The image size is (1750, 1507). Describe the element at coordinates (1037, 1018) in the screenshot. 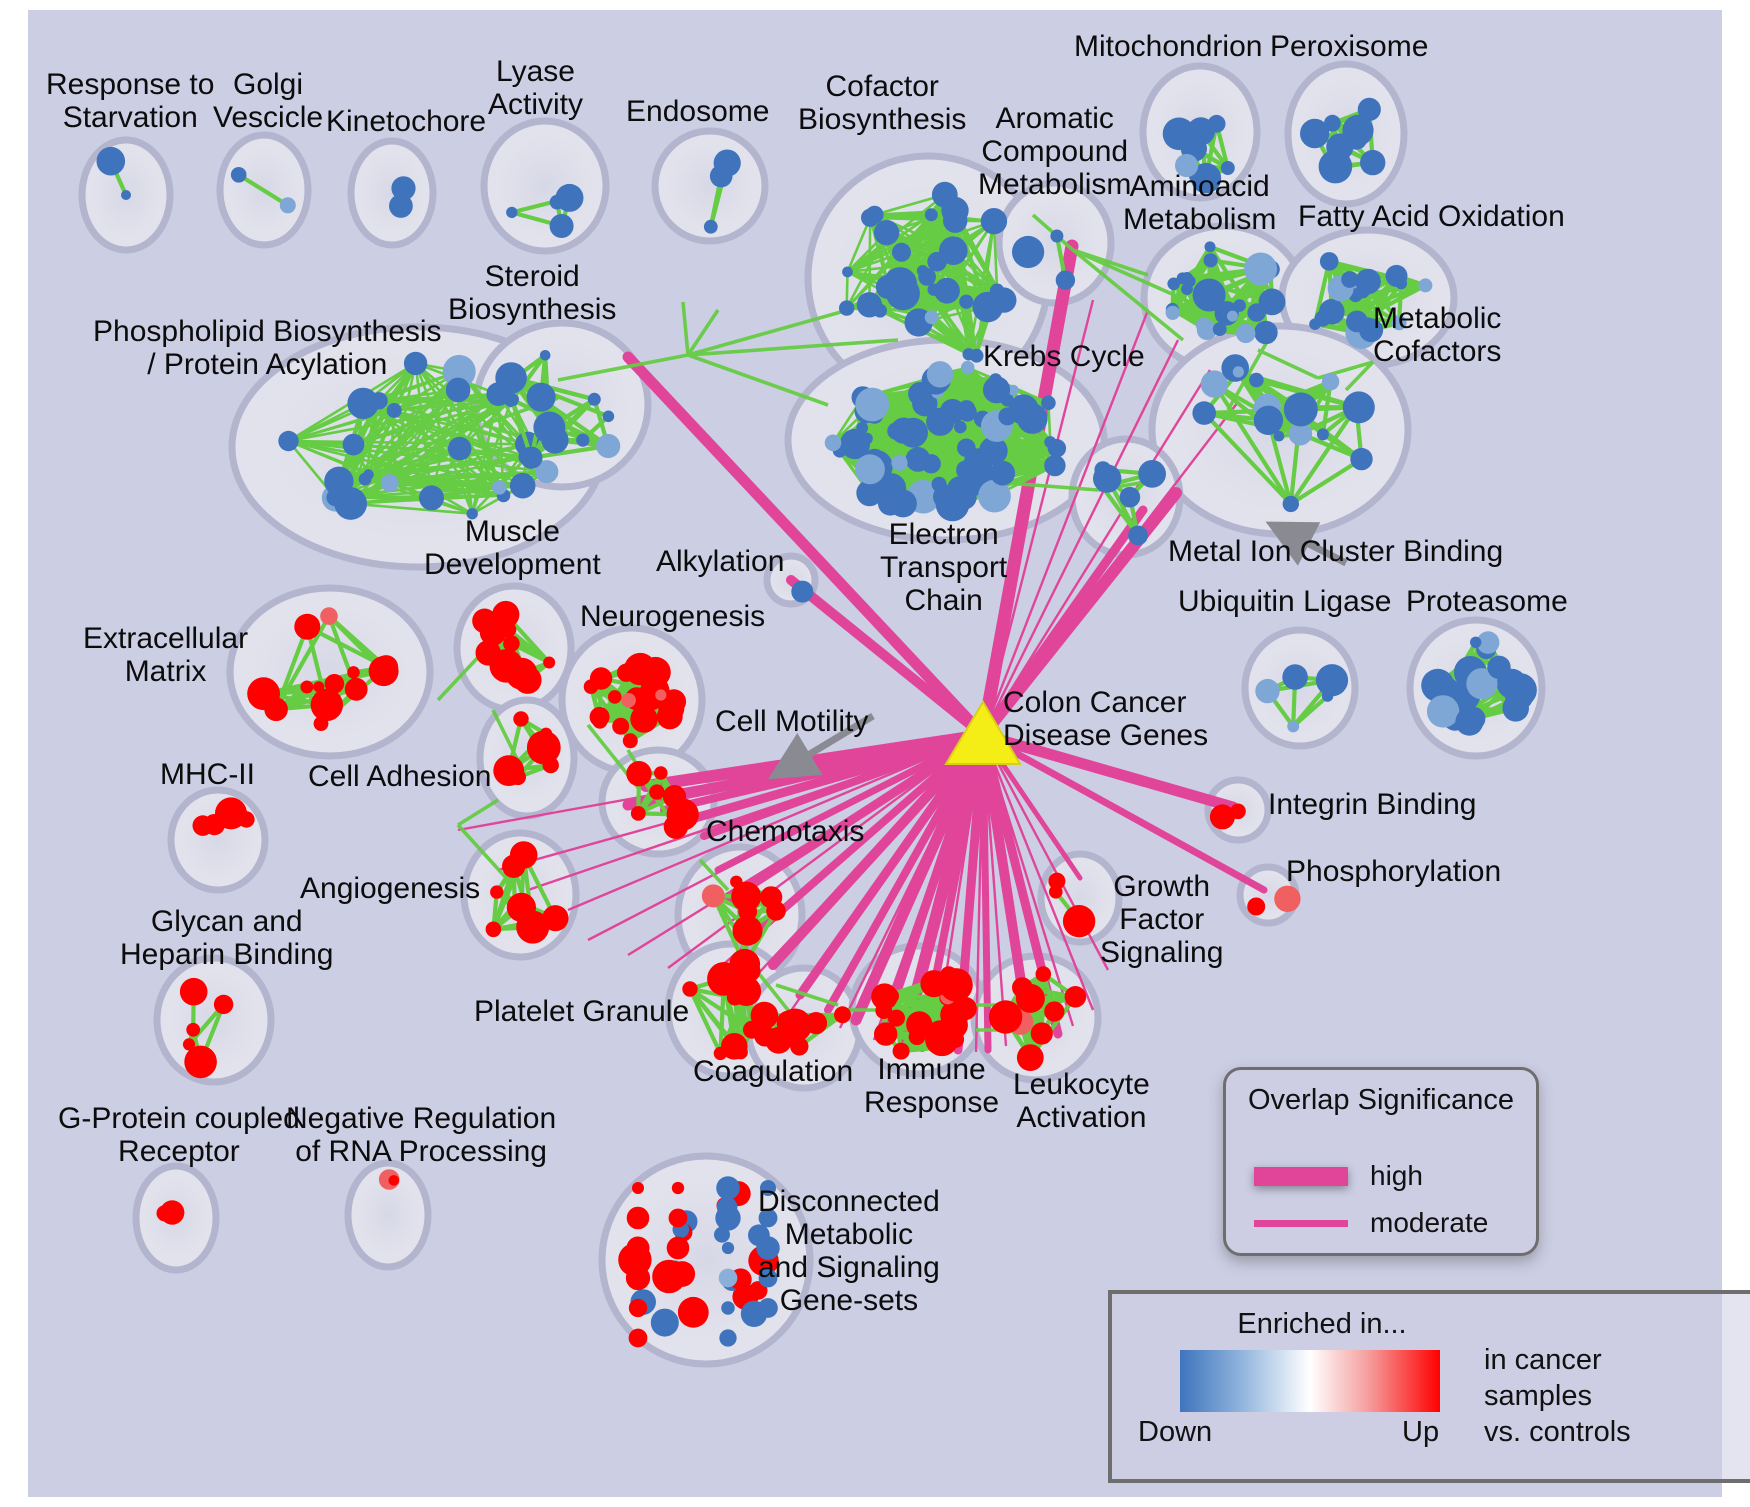

I see `cluster-network-leukocyte-activation` at that location.